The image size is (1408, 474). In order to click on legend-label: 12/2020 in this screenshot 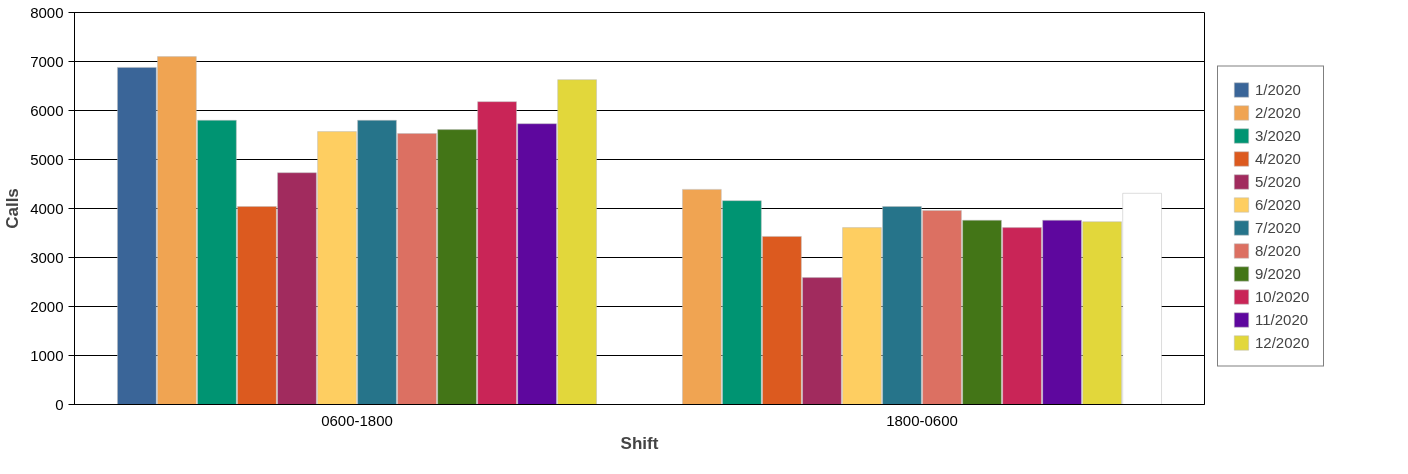, I will do `click(1282, 342)`.